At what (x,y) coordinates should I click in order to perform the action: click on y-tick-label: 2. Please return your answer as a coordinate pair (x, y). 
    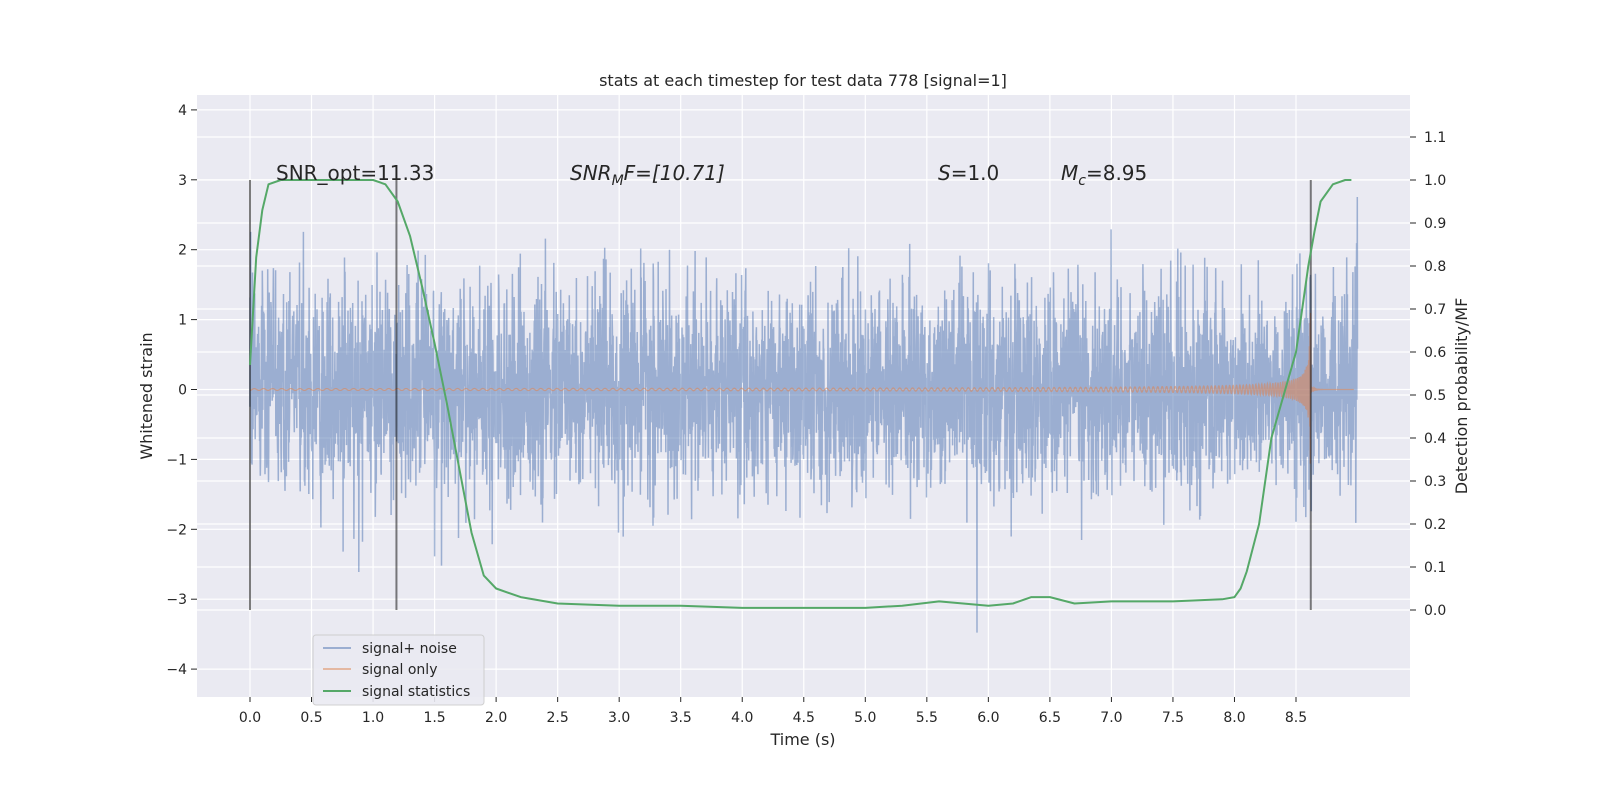
    Looking at the image, I should click on (182, 251).